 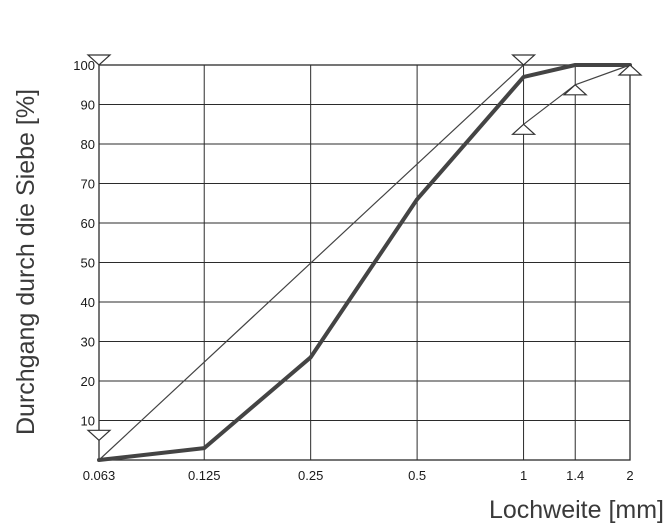 I want to click on y-tick-40: 40, so click(x=88, y=302).